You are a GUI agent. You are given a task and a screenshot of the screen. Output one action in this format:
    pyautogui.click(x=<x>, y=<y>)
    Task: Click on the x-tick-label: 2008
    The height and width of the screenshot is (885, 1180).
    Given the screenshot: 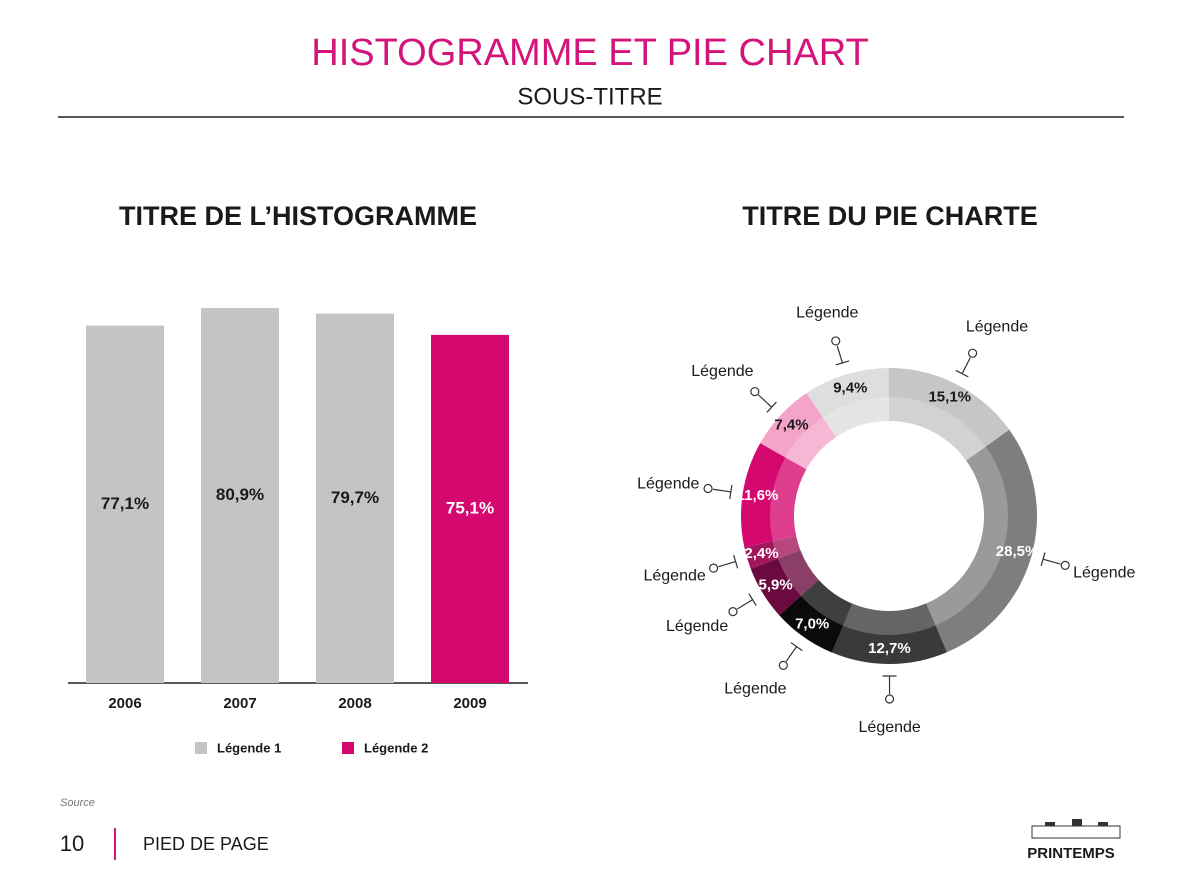 What is the action you would take?
    pyautogui.click(x=354, y=703)
    